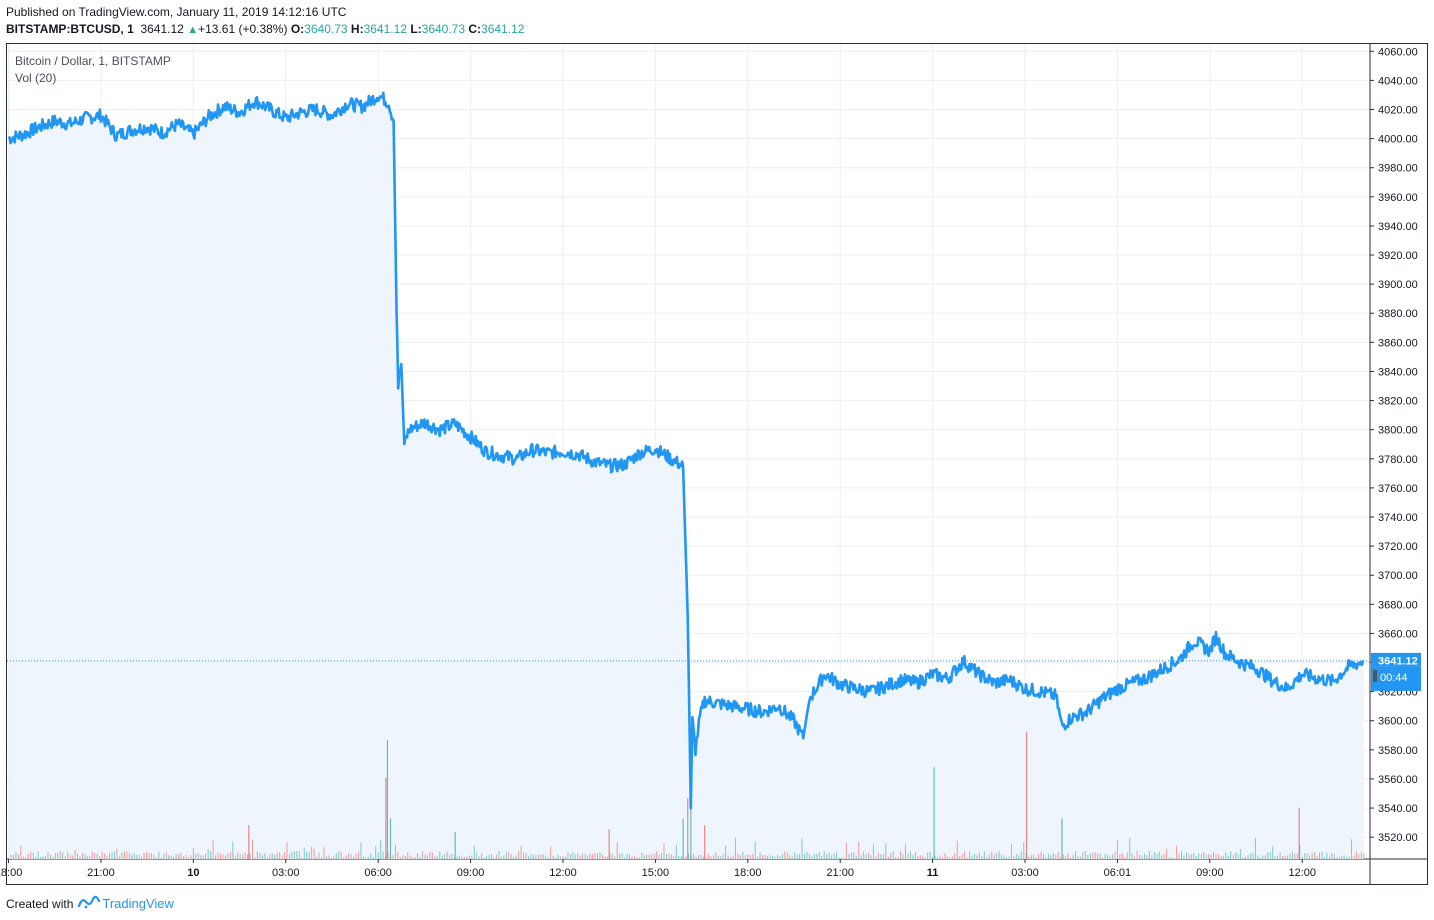 The height and width of the screenshot is (920, 1434). What do you see at coordinates (656, 873) in the screenshot?
I see `x-tick-label: 15:00` at bounding box center [656, 873].